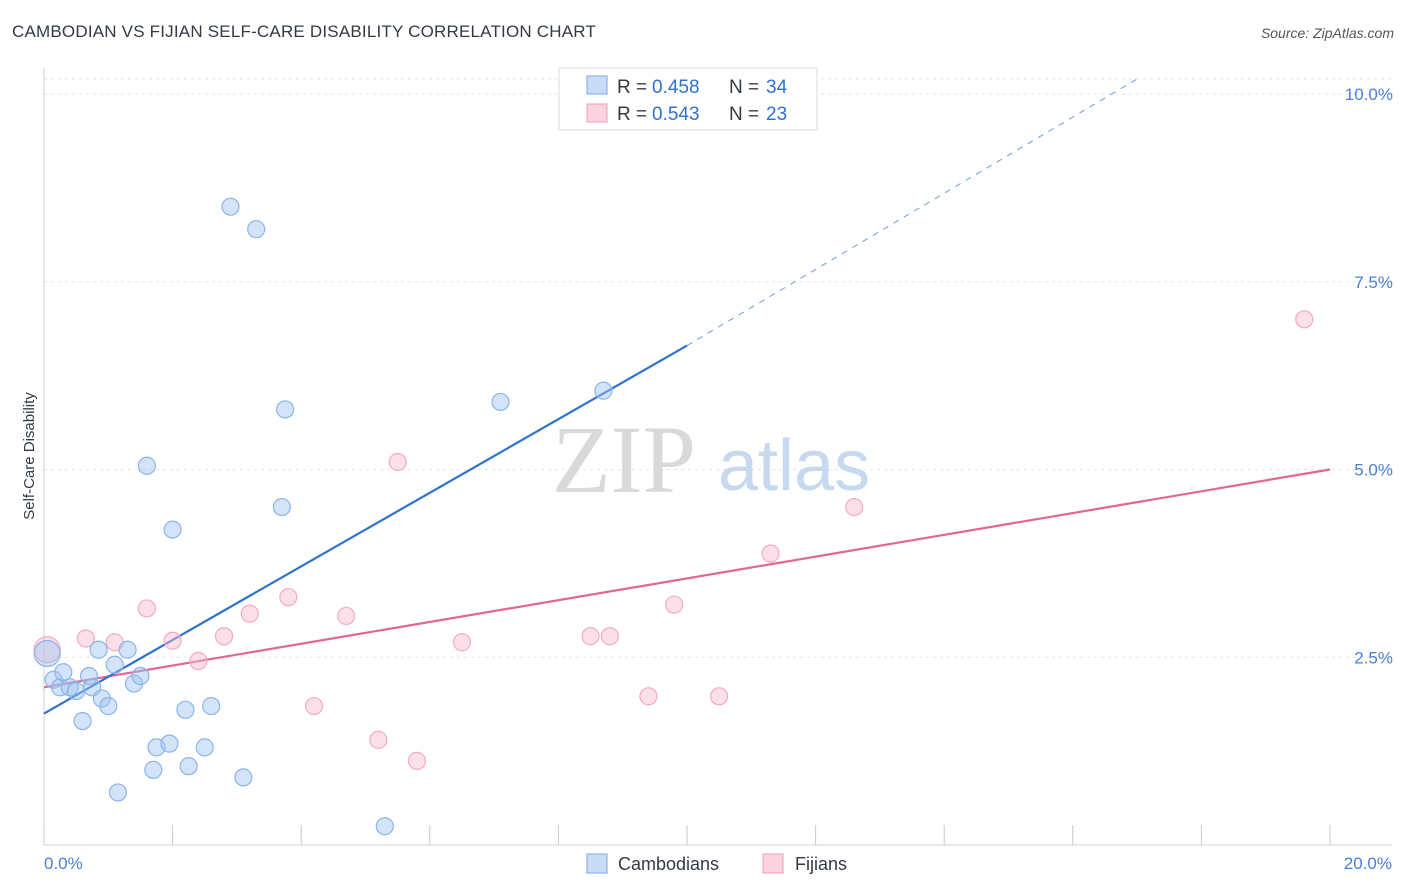  I want to click on legend-row-fijians: R = 0.543 N = 23, so click(686, 114).